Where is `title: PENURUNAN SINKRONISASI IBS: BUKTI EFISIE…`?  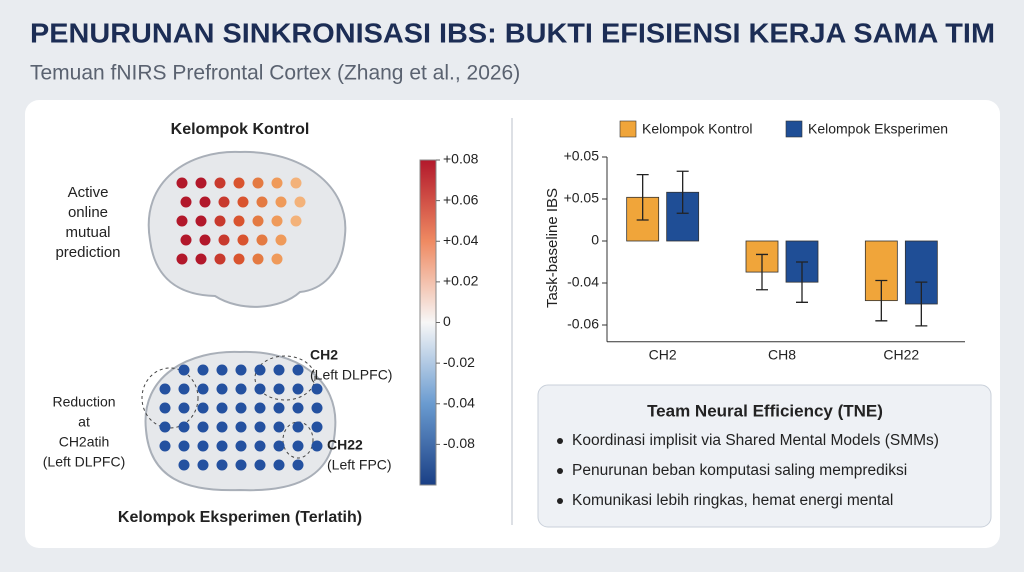
title: PENURUNAN SINKRONISASI IBS: BUKTI EFISIE… is located at coordinates (512, 32).